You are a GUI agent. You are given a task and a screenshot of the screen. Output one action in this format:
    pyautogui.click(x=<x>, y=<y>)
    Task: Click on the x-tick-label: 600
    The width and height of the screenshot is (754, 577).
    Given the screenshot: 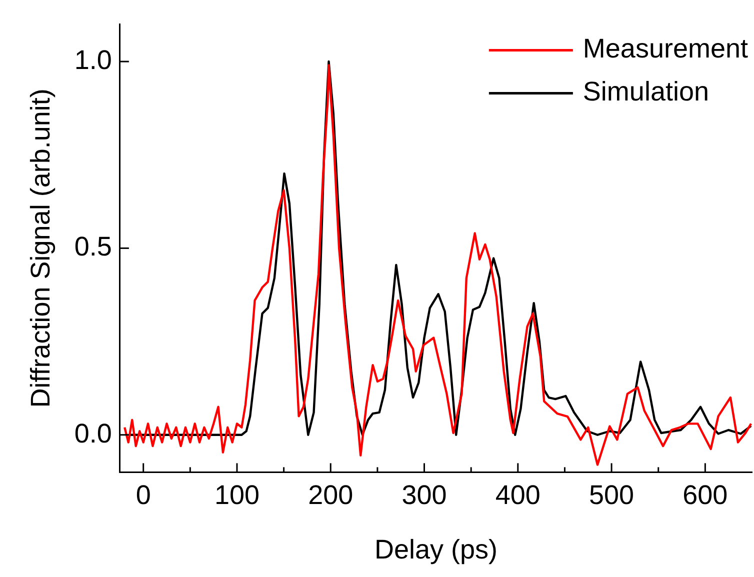 What is the action you would take?
    pyautogui.click(x=705, y=495)
    